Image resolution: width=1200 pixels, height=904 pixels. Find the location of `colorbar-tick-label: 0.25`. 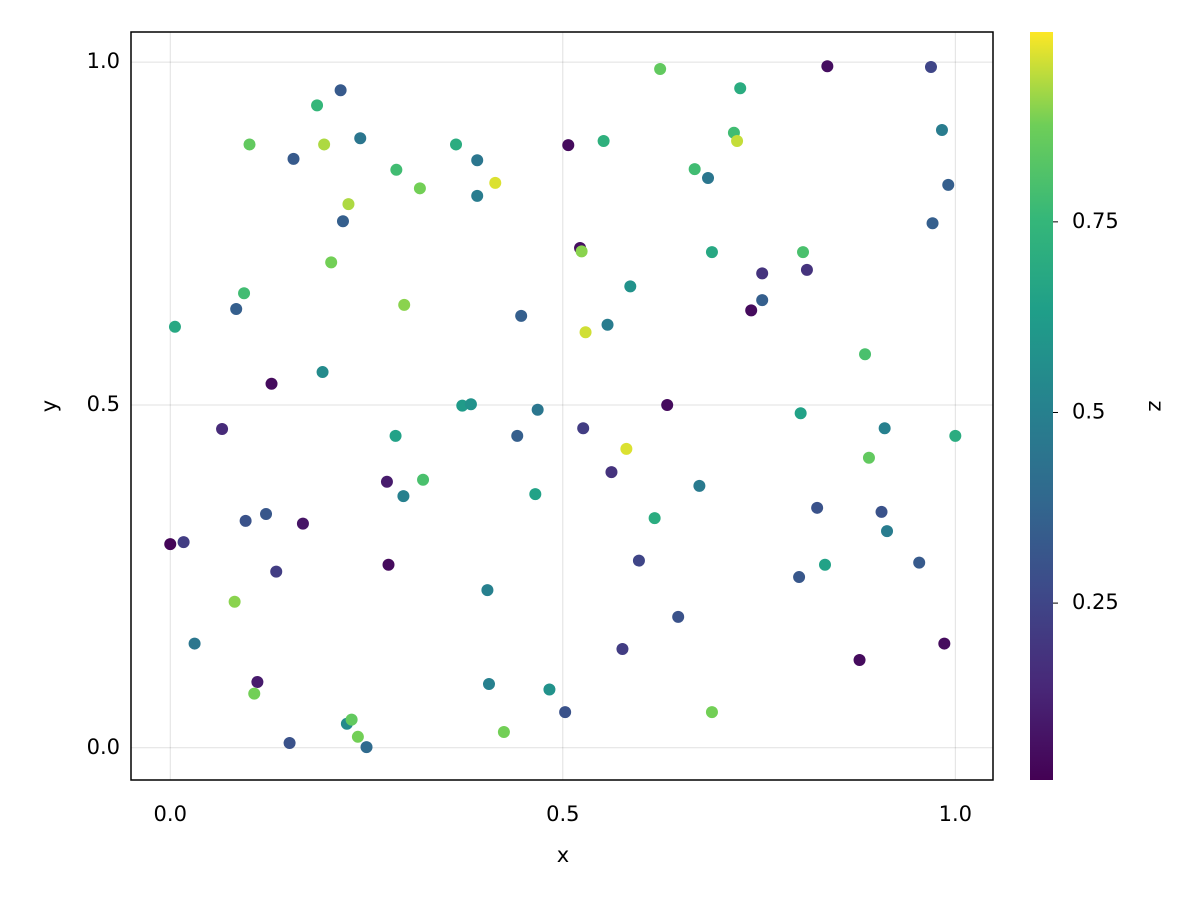

colorbar-tick-label: 0.25 is located at coordinates (1095, 602).